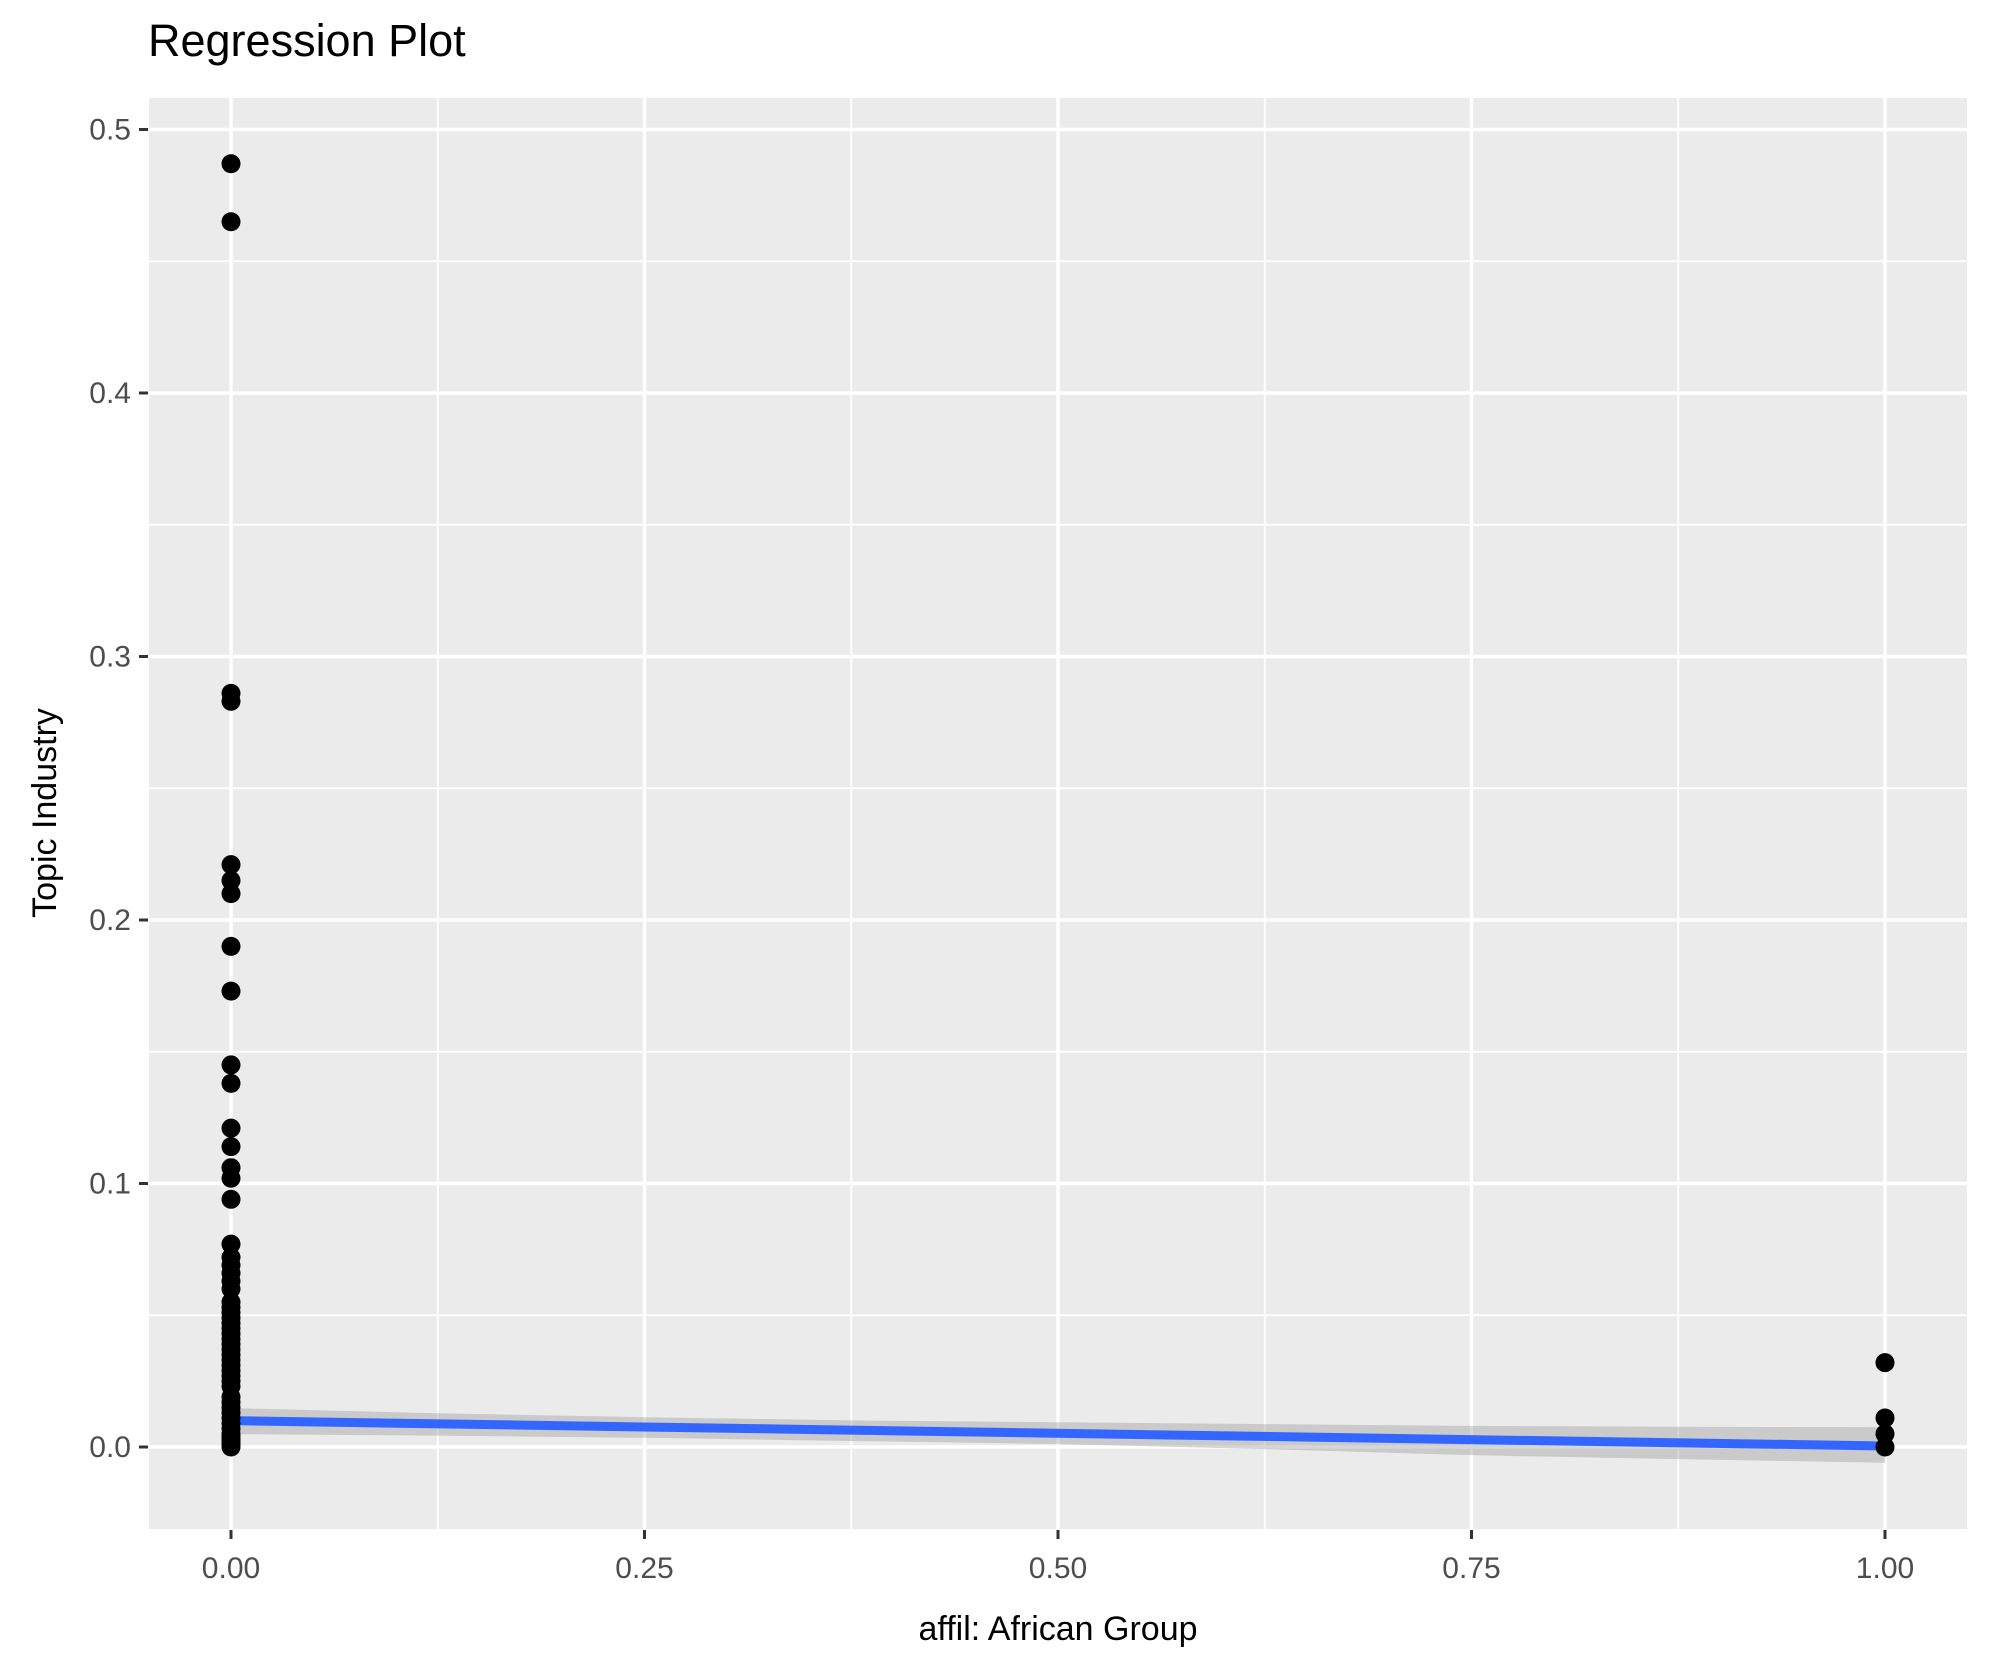  Describe the element at coordinates (110, 920) in the screenshot. I see `y-tick-label: 0.2` at that location.